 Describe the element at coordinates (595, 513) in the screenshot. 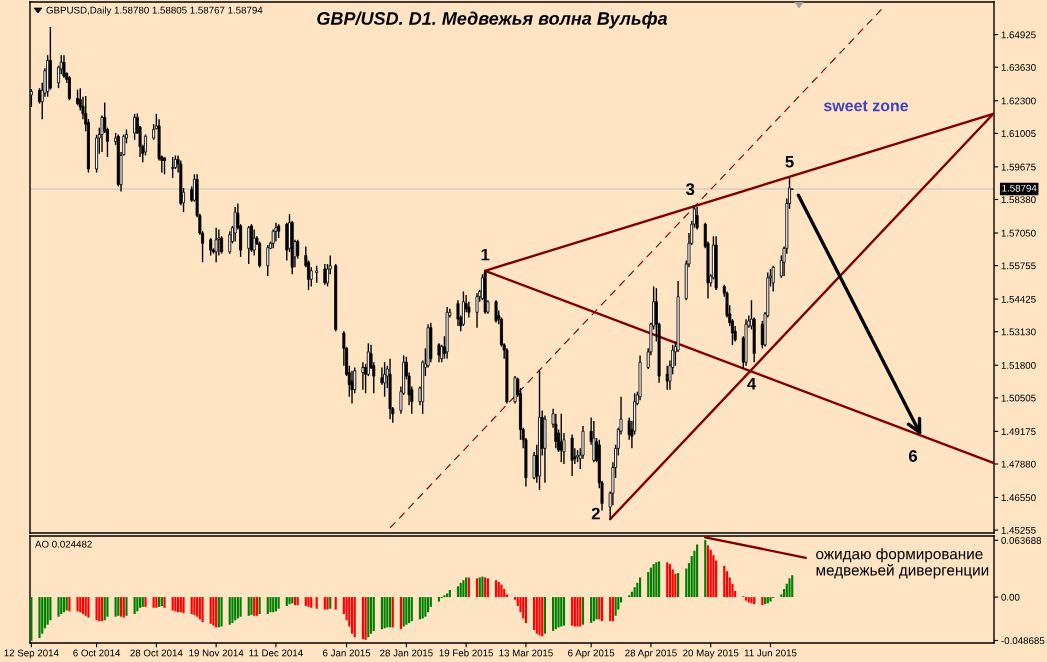

I see `annotation: 2` at that location.